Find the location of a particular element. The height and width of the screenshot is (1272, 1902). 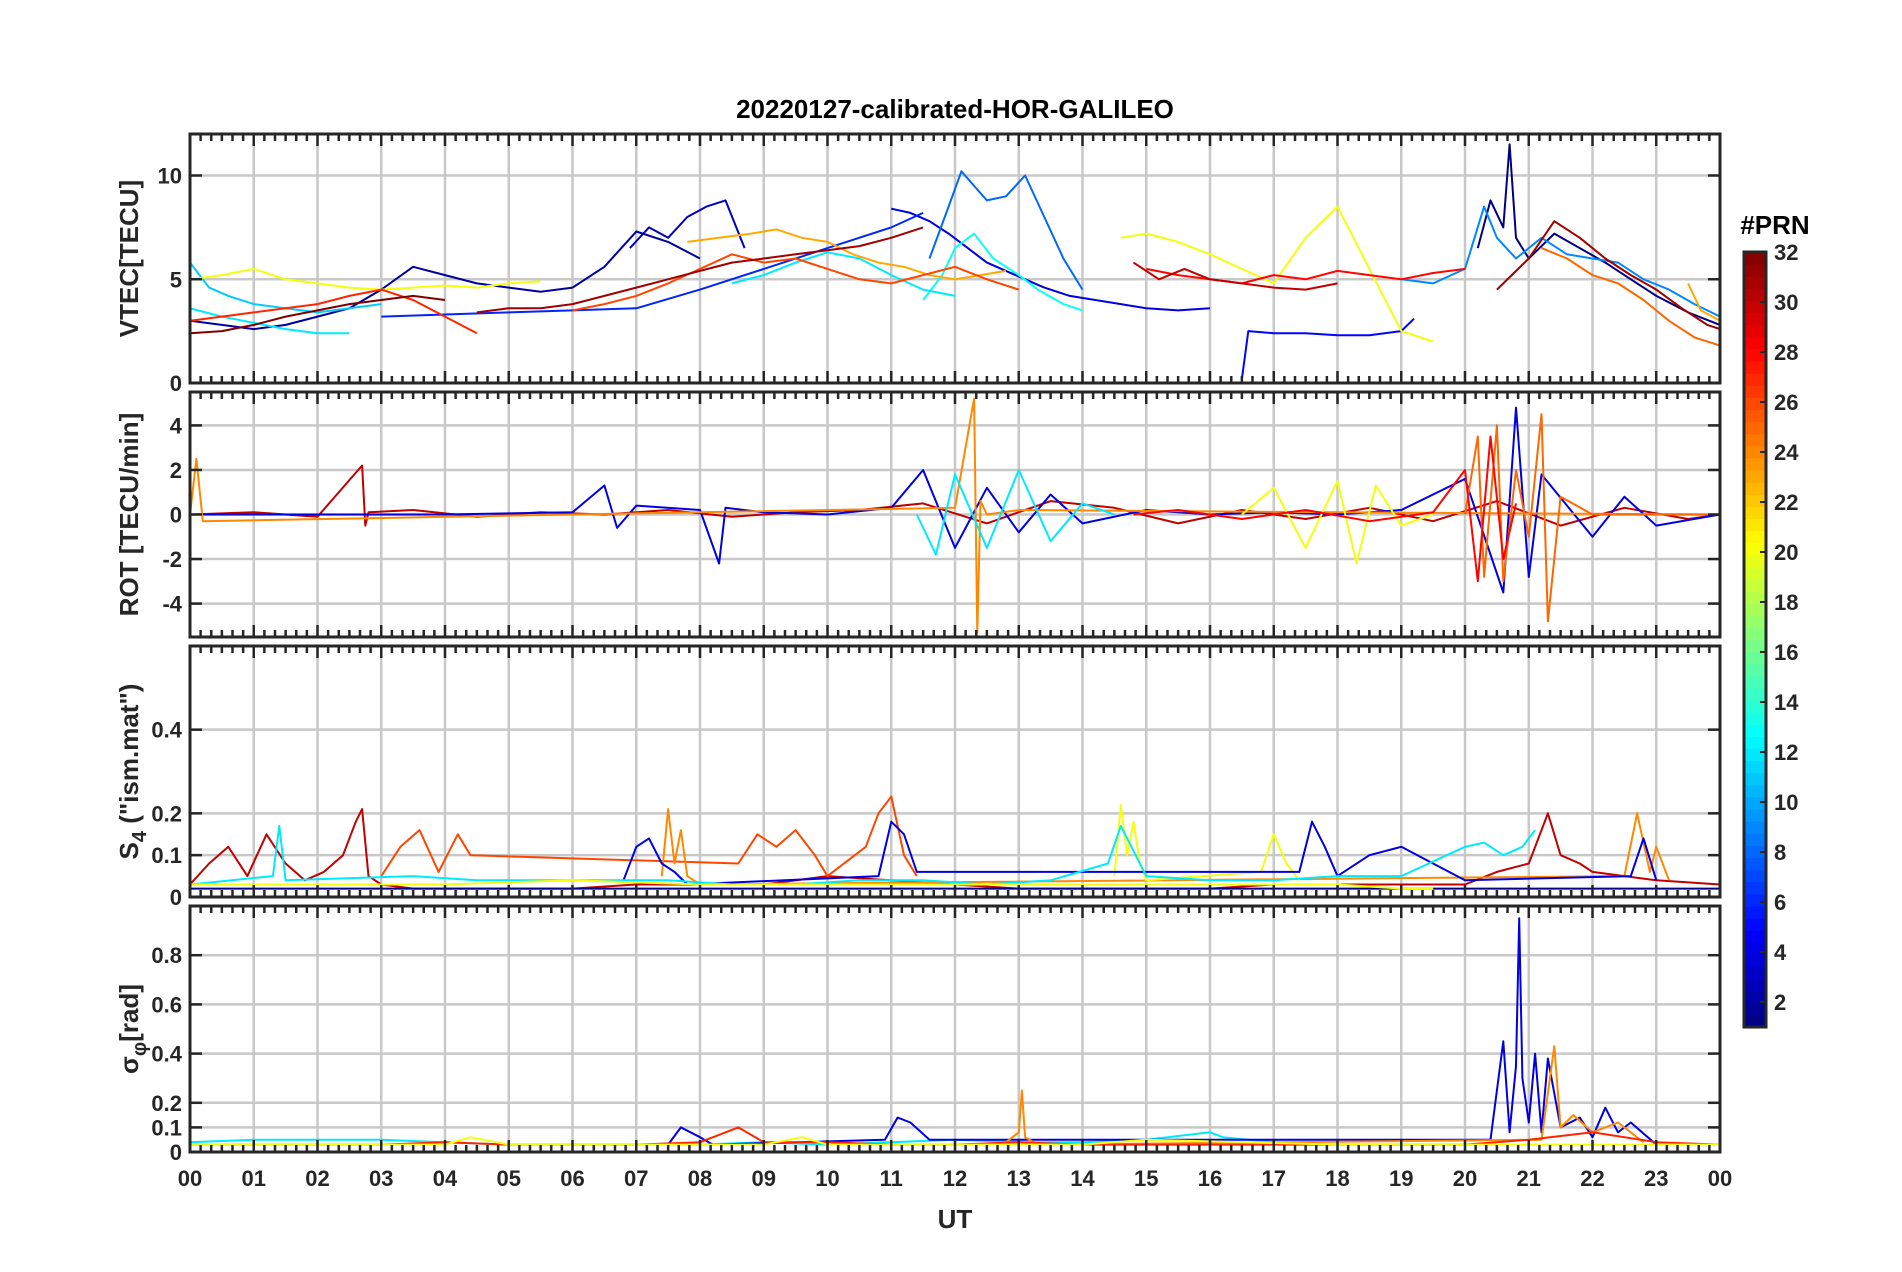

y-axis-title: ROT [TECU/min] is located at coordinates (129, 515).